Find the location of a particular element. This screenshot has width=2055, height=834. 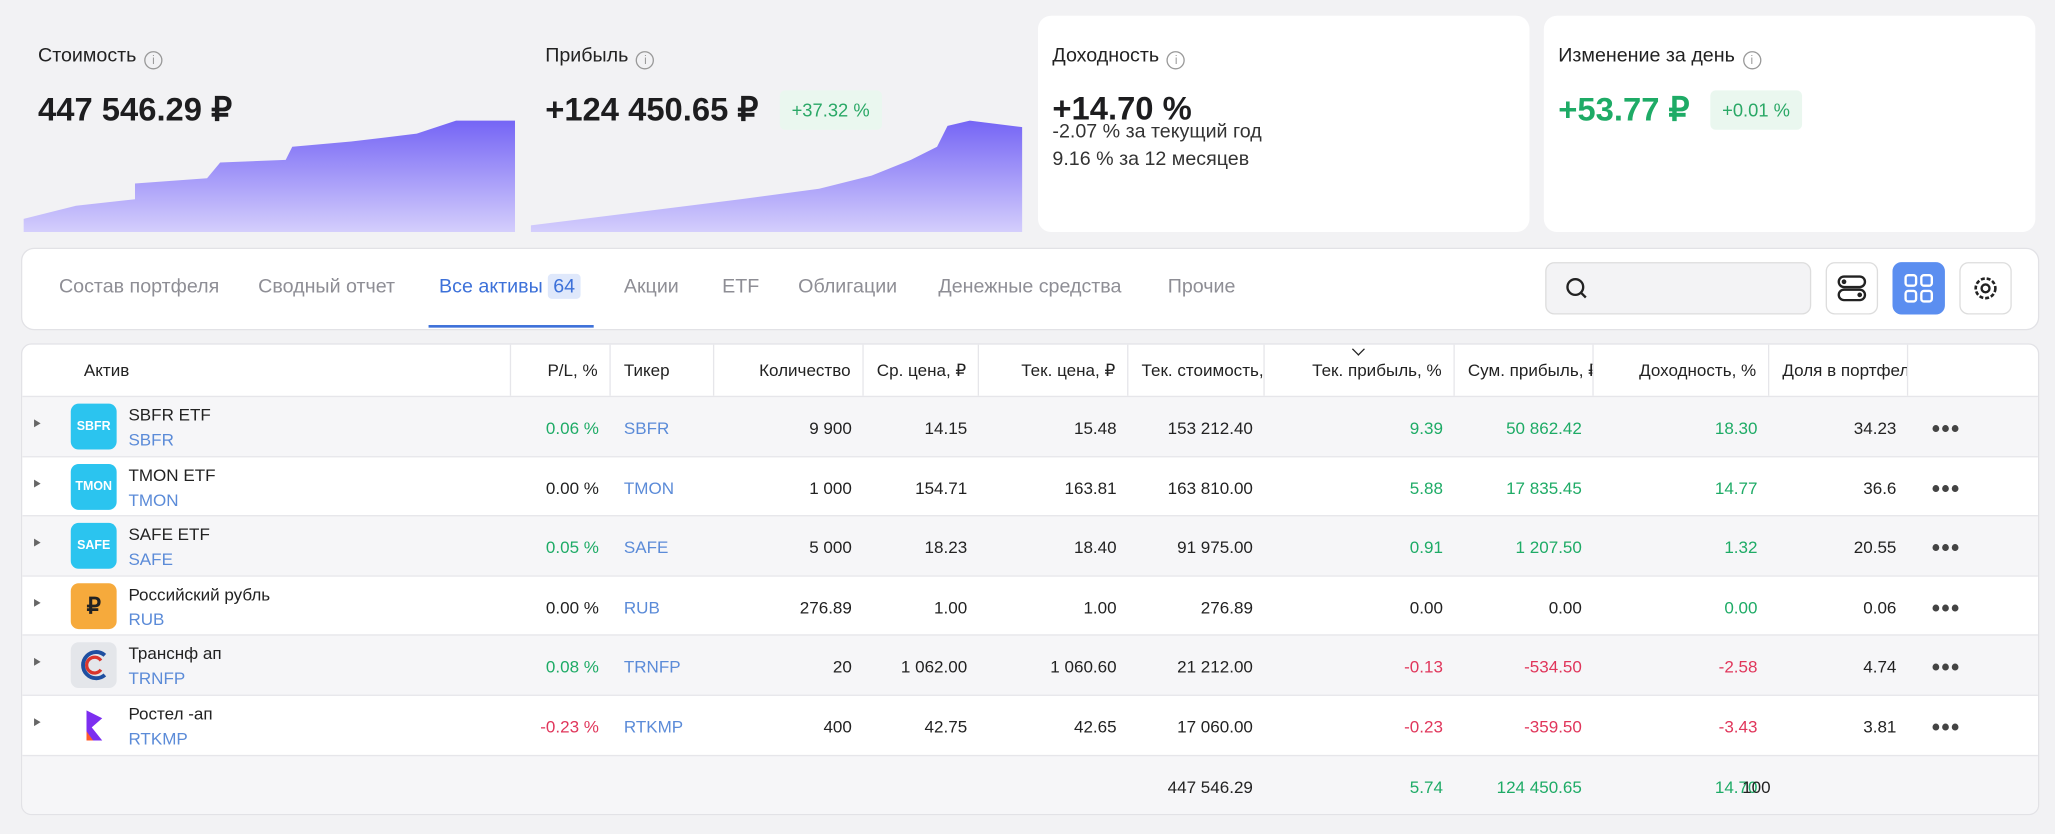

card-title: Стоимость i is located at coordinates (100, 57).